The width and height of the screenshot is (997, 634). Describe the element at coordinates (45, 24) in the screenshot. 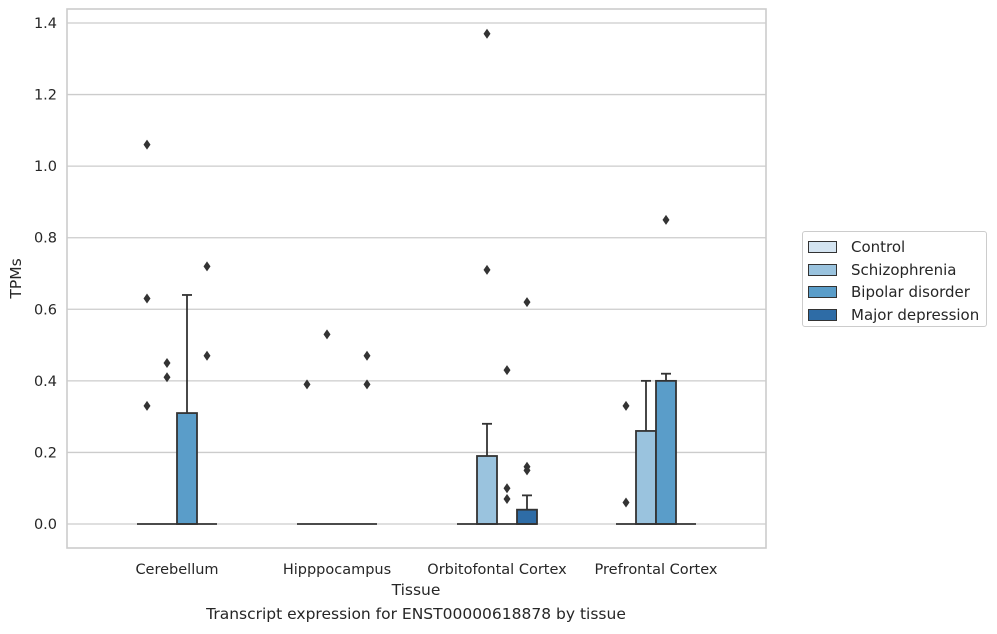

I see `y-tick-label: 1.4` at that location.